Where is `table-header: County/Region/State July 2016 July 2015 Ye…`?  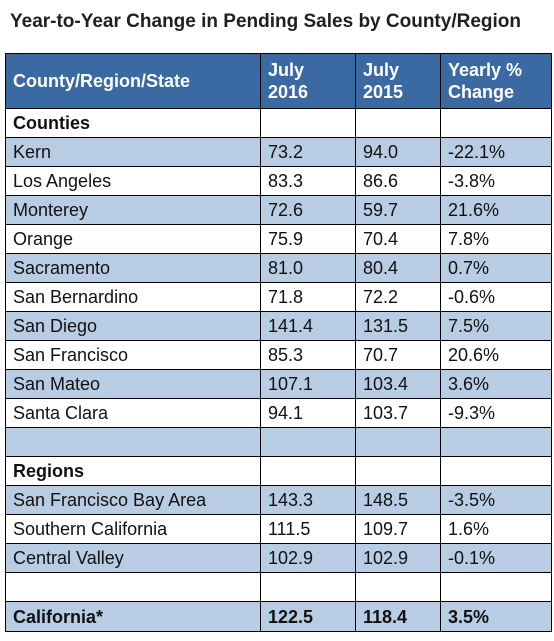
table-header: County/Region/State July 2016 July 2015 Ye… is located at coordinates (278, 81).